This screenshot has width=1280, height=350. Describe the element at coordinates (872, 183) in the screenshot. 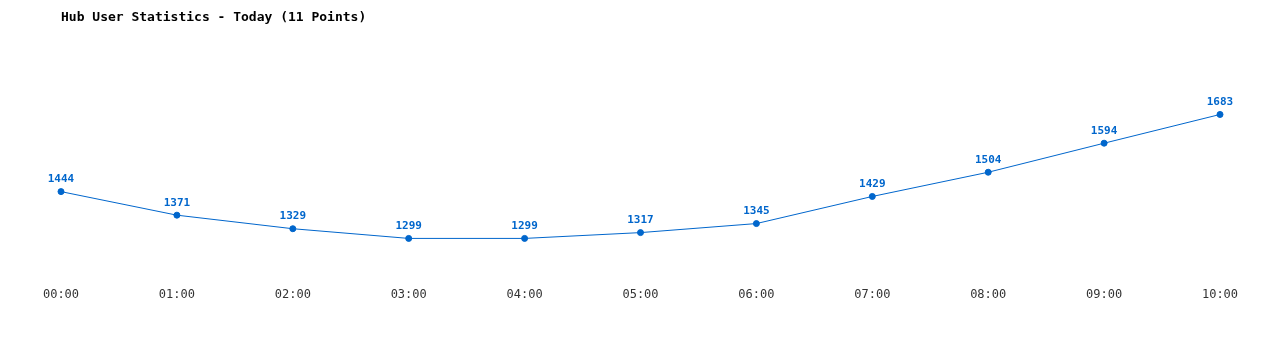

I see `data-label: 1429` at that location.